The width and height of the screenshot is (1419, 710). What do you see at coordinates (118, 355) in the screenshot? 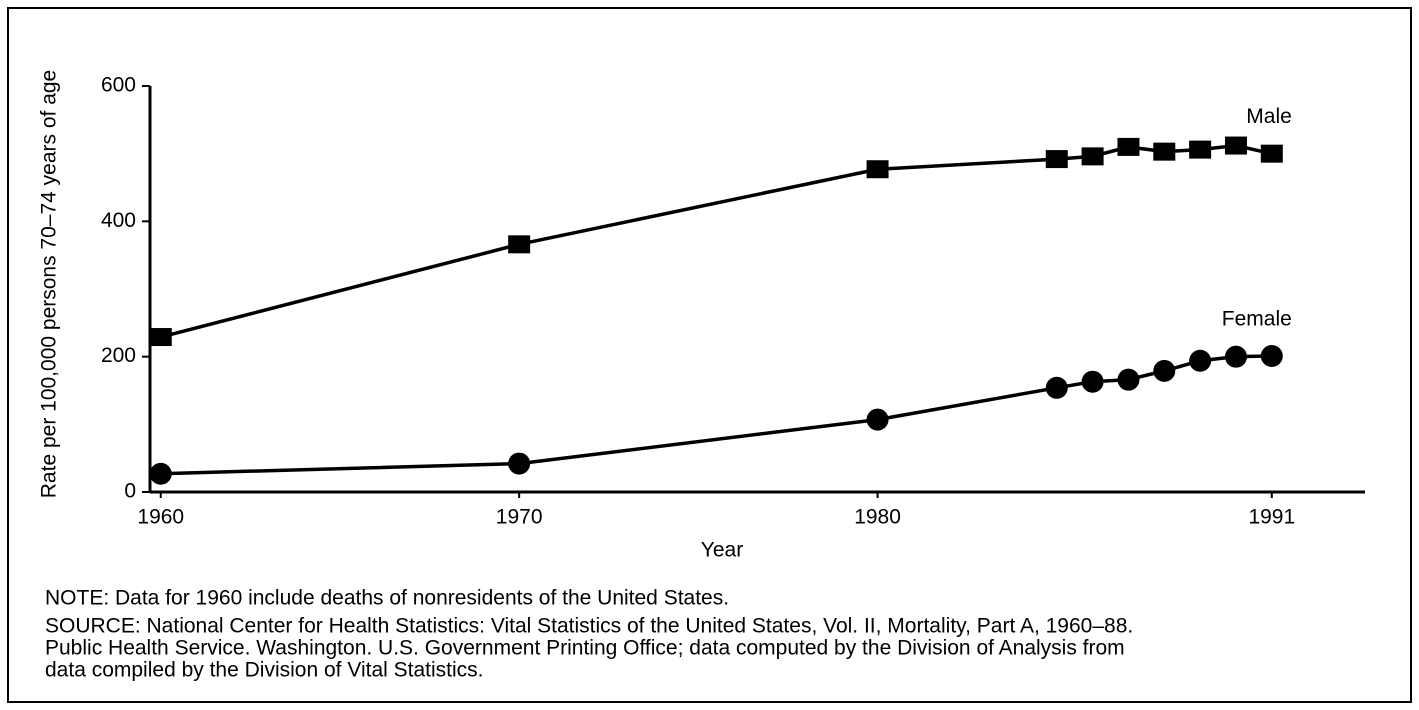
I see `y-tick-label: 200` at bounding box center [118, 355].